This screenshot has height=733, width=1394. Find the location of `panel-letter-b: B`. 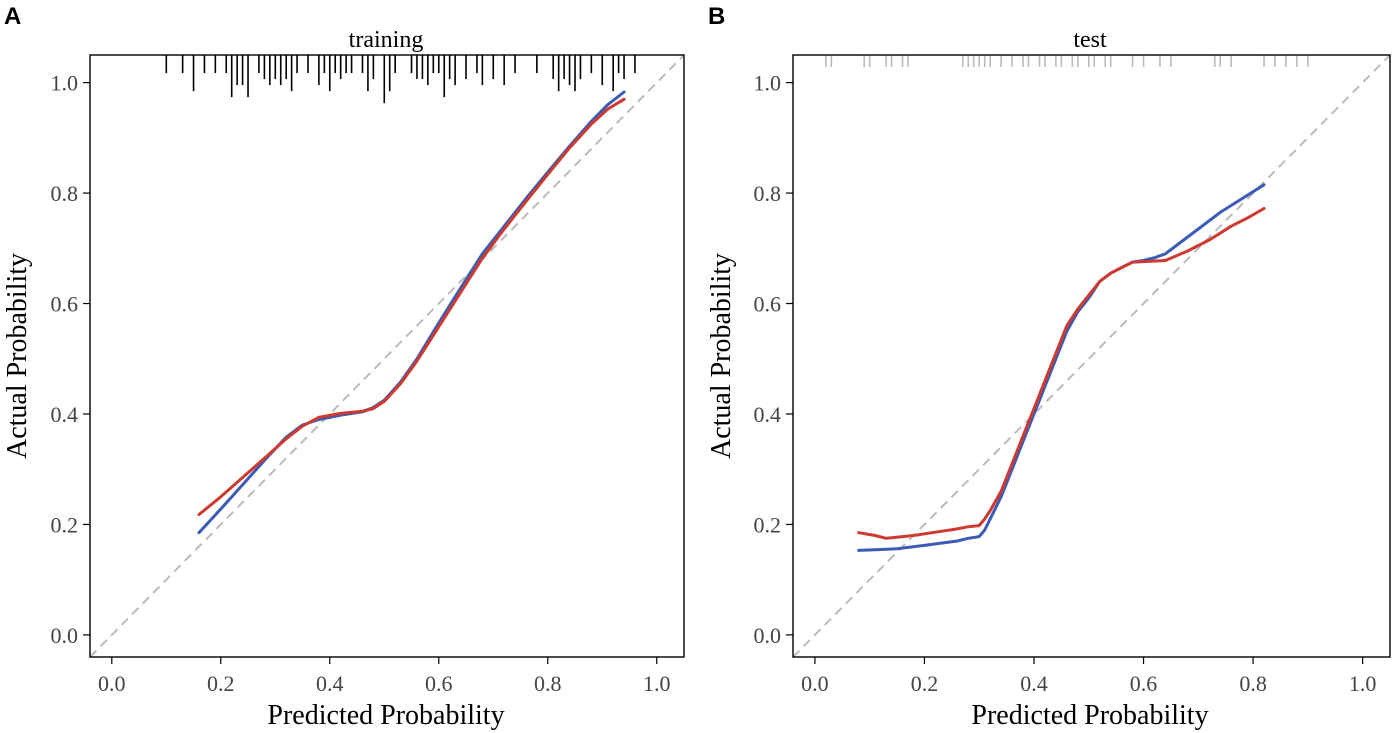

panel-letter-b: B is located at coordinates (716, 16).